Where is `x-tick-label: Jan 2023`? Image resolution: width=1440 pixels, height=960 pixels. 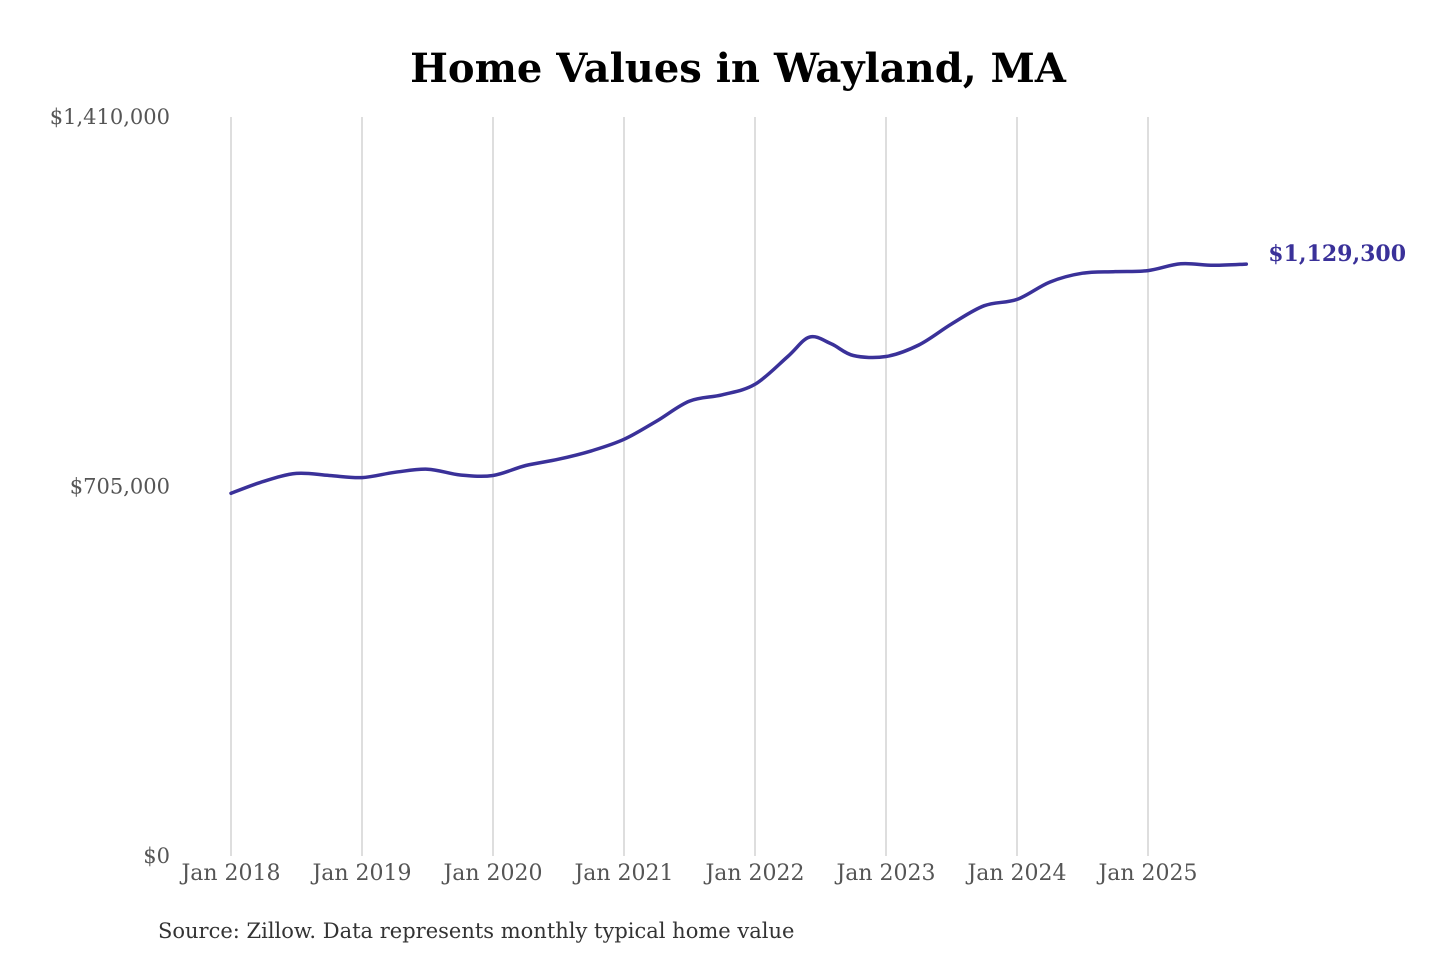
x-tick-label: Jan 2023 is located at coordinates (884, 873).